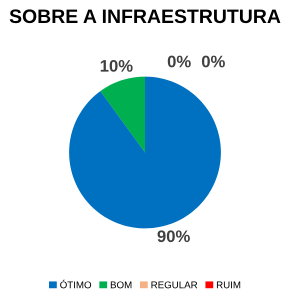 This screenshot has width=290, height=299. Describe the element at coordinates (145, 16) in the screenshot. I see `chart-title: SOBRE A INFRAESTRUTURA` at that location.